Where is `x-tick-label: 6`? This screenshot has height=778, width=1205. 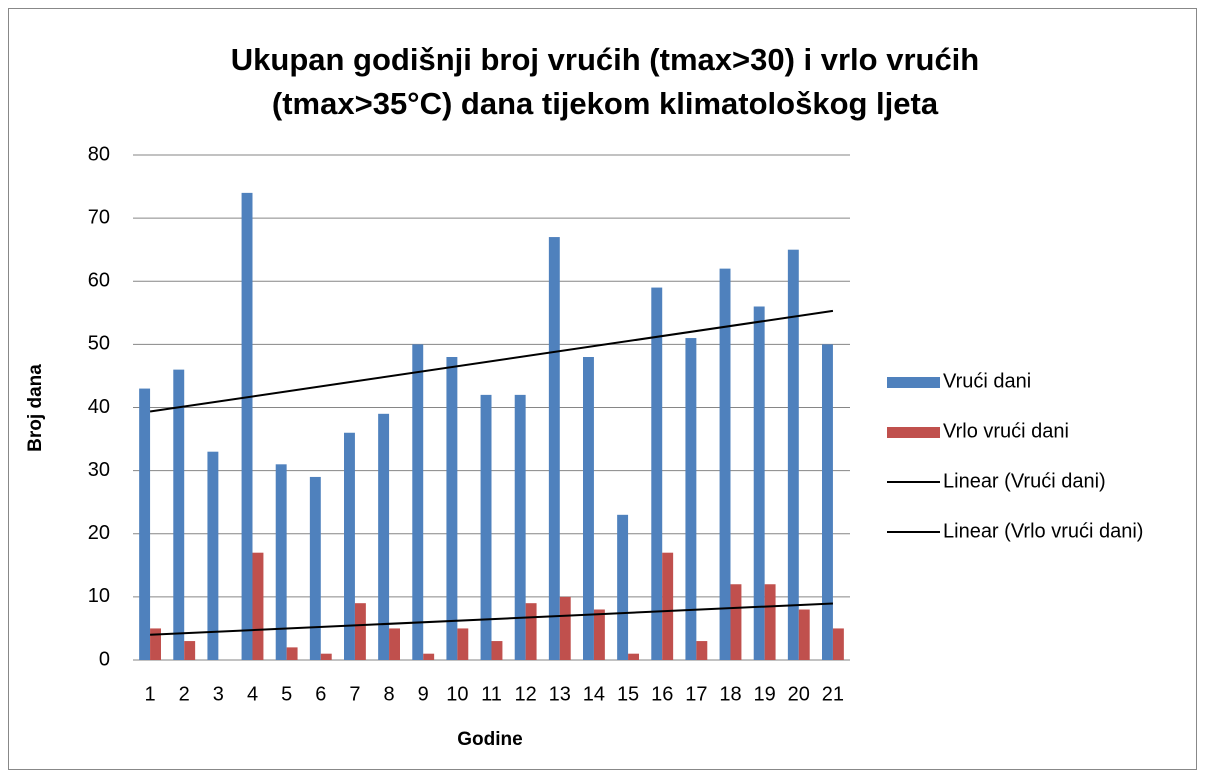 x-tick-label: 6 is located at coordinates (320, 694).